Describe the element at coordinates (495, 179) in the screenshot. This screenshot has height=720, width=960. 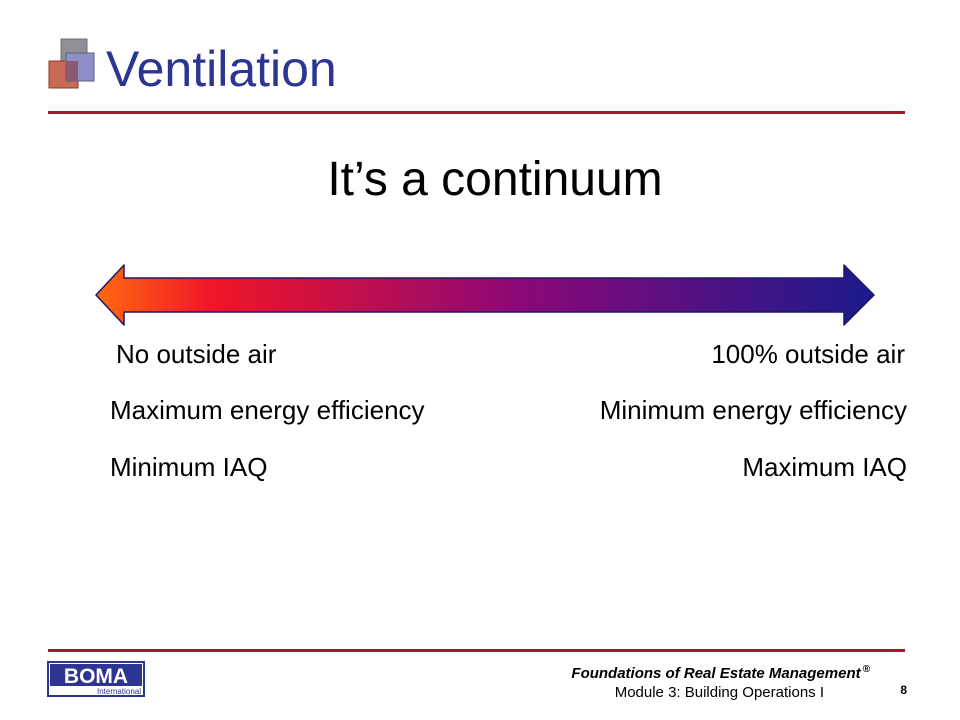
I see `slide-subtitle: It’s a continuum` at that location.